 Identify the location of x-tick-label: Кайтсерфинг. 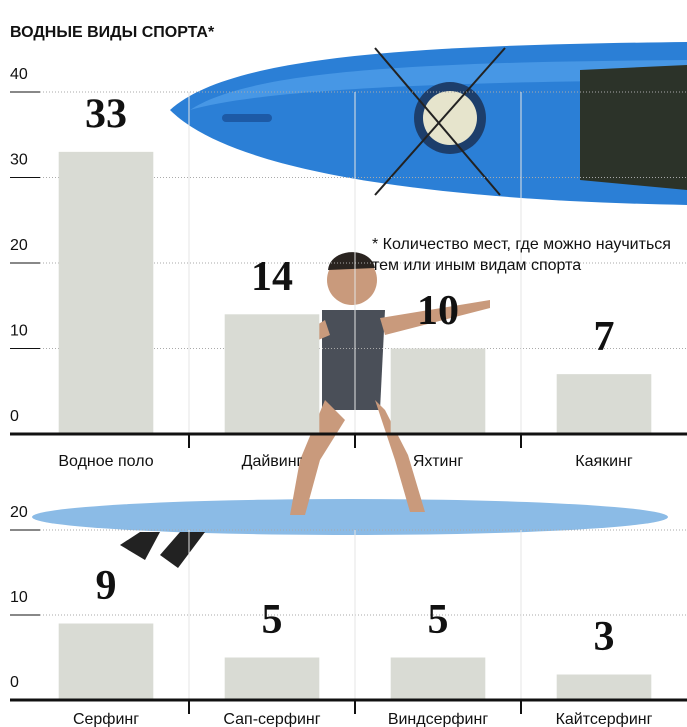
(604, 719).